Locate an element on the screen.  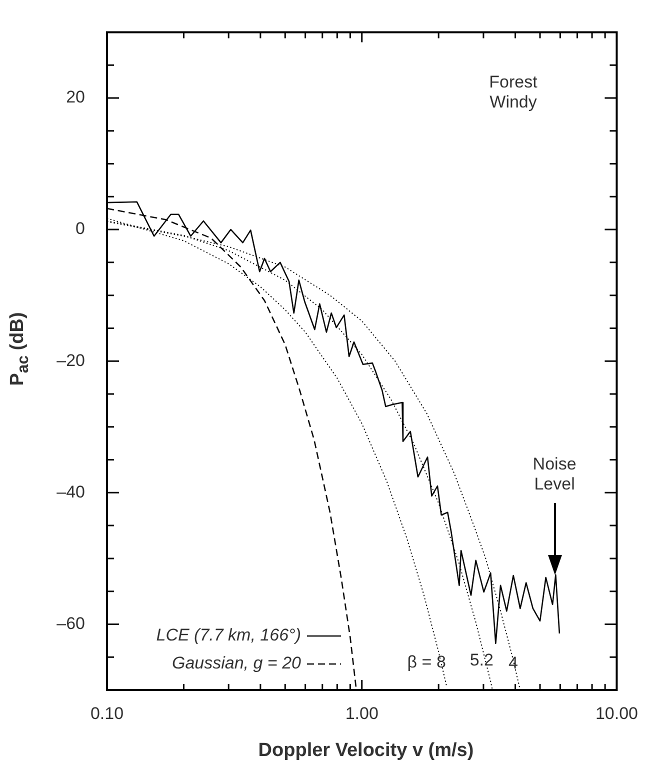
annotation: 4 is located at coordinates (513, 662).